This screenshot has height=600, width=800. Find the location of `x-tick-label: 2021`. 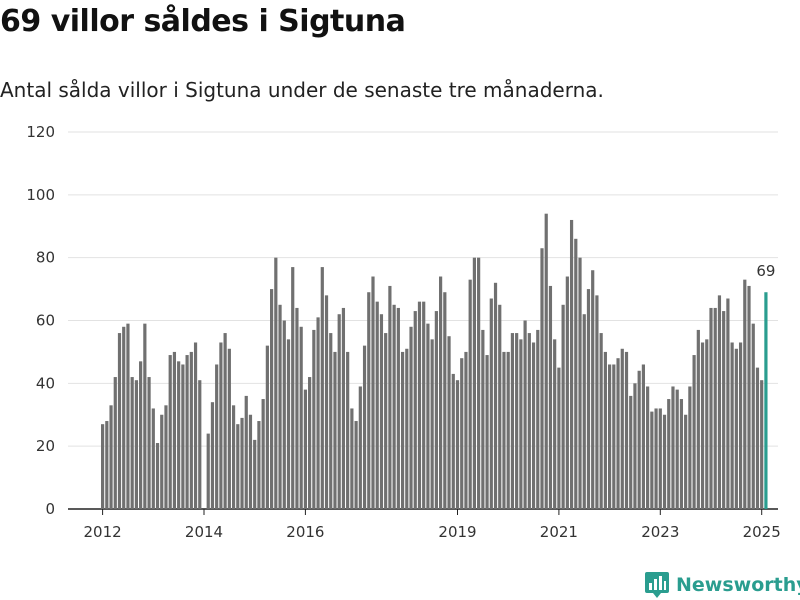

x-tick-label: 2021 is located at coordinates (559, 532).